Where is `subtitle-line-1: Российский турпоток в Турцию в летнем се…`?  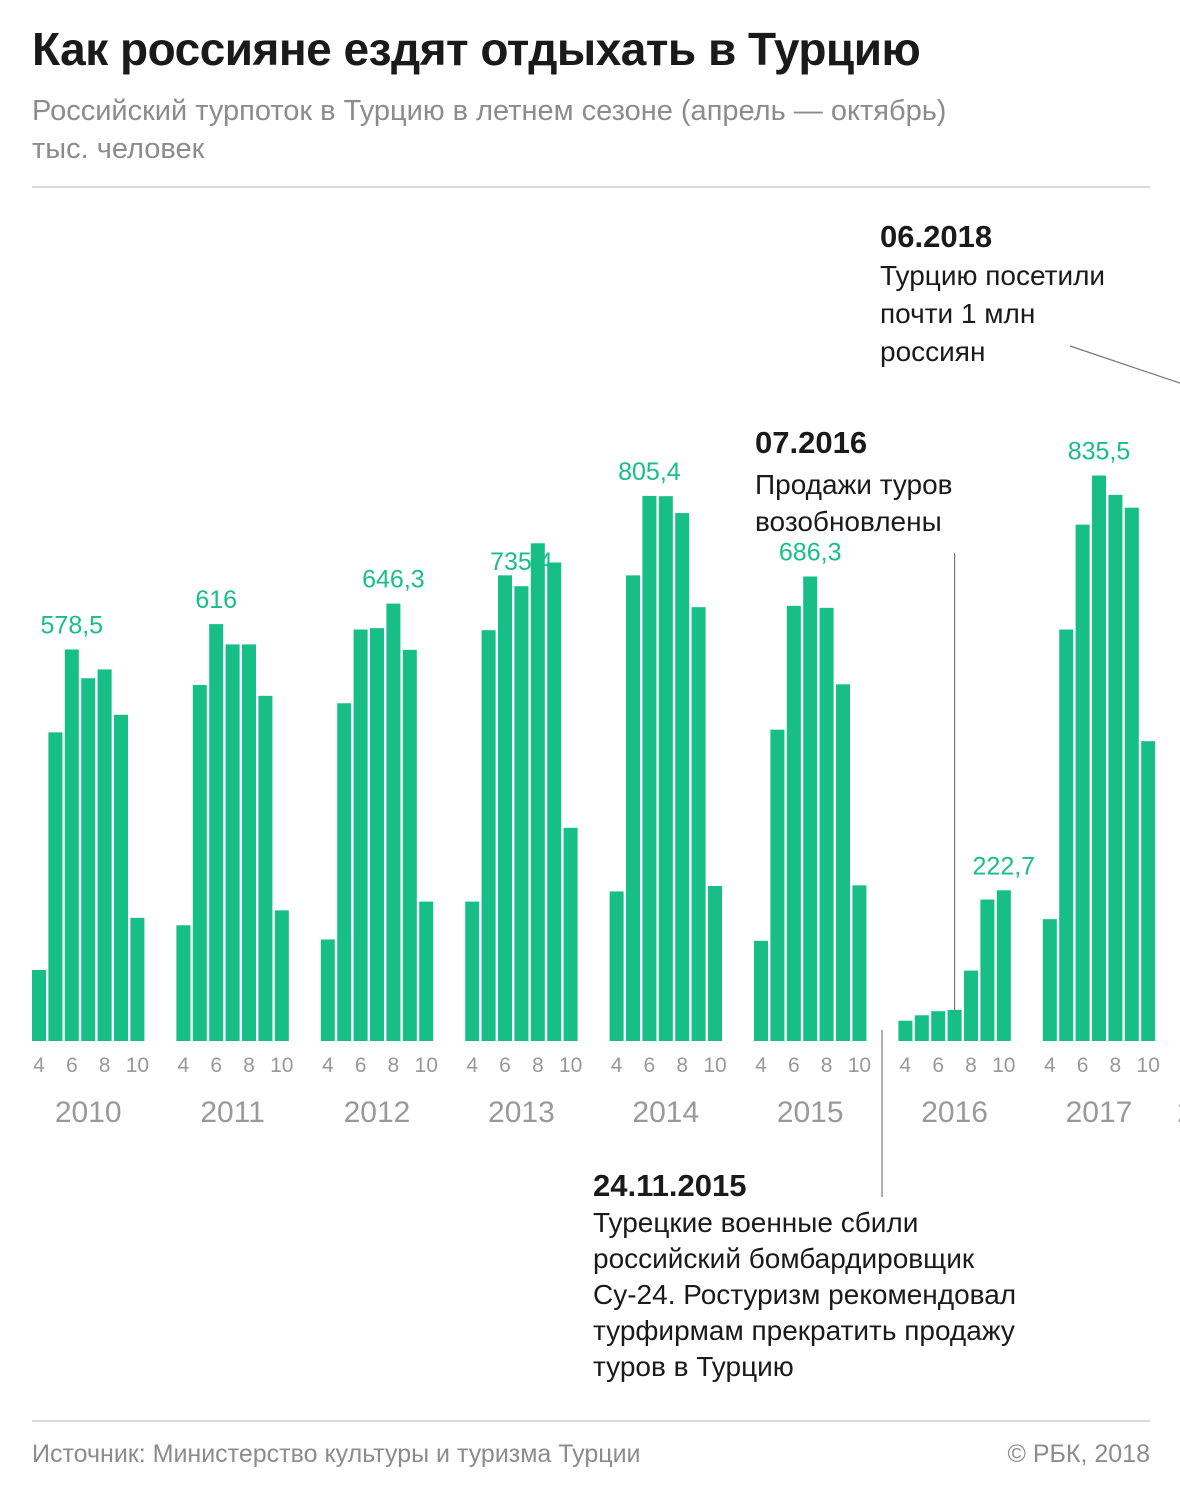 subtitle-line-1: Российский турпоток в Турцию в летнем се… is located at coordinates (489, 111).